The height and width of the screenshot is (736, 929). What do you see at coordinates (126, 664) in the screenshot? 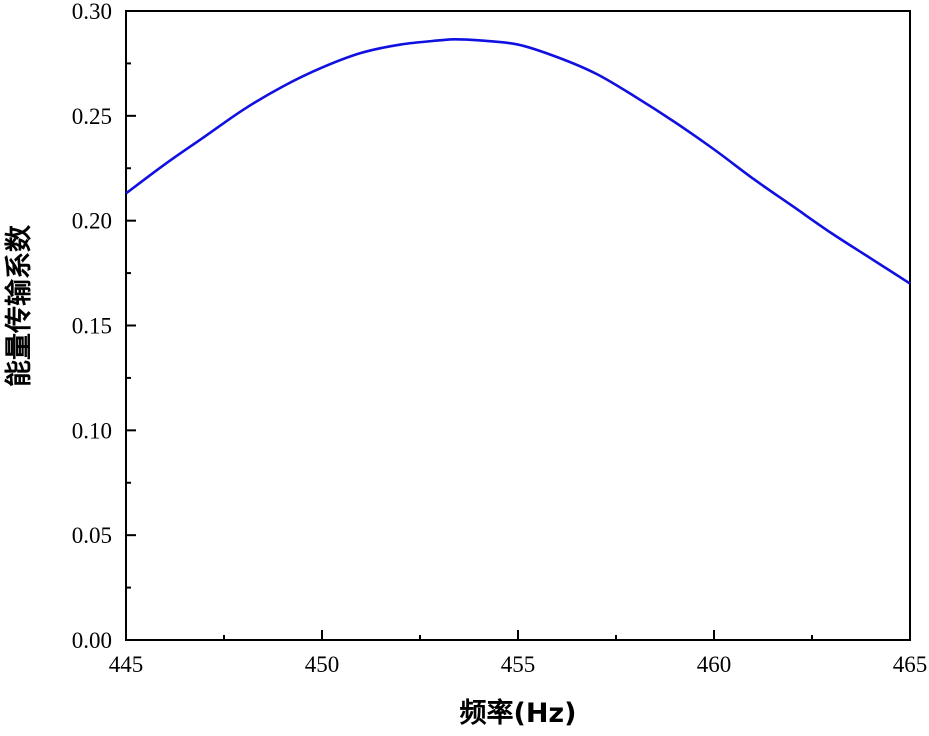
I see `x-tick-label: 445` at bounding box center [126, 664].